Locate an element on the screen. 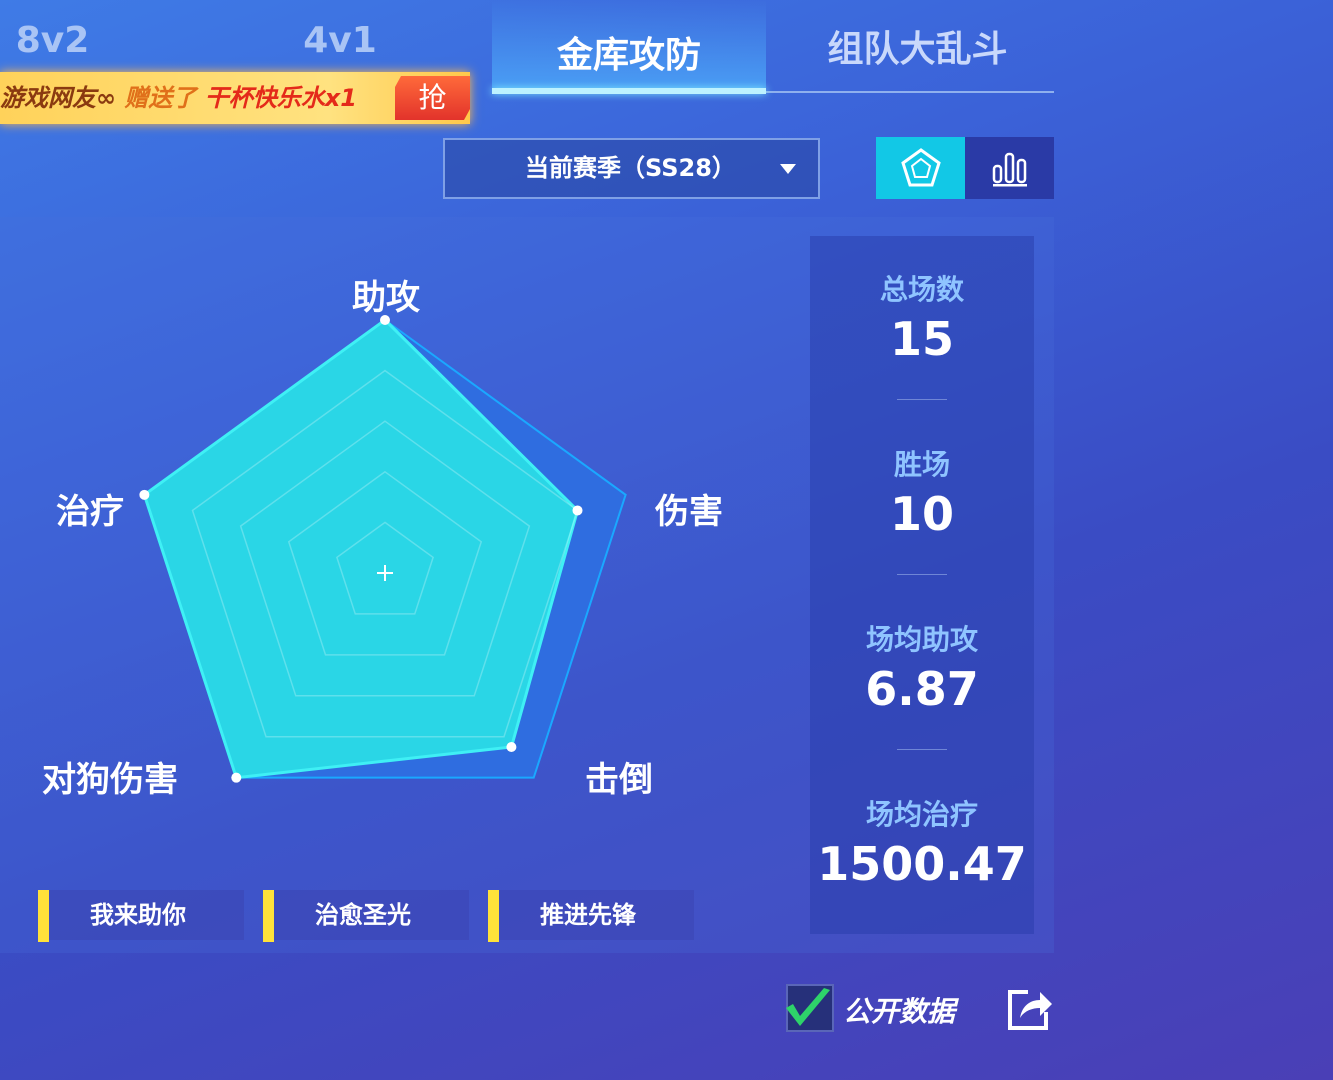  radar-label-knockdown: 击倒 is located at coordinates (619, 780).